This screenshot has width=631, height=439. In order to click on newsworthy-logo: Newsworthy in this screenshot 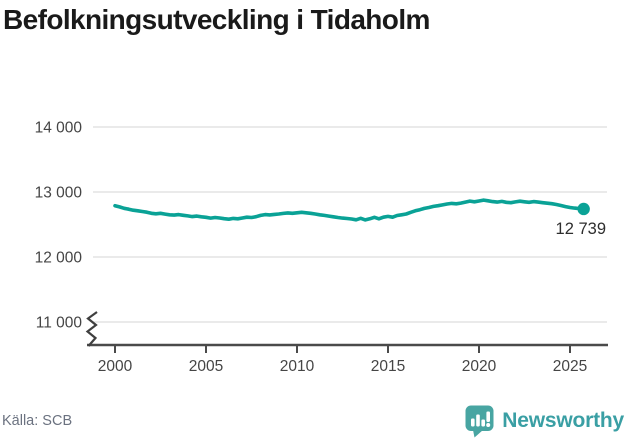, I will do `click(544, 421)`.